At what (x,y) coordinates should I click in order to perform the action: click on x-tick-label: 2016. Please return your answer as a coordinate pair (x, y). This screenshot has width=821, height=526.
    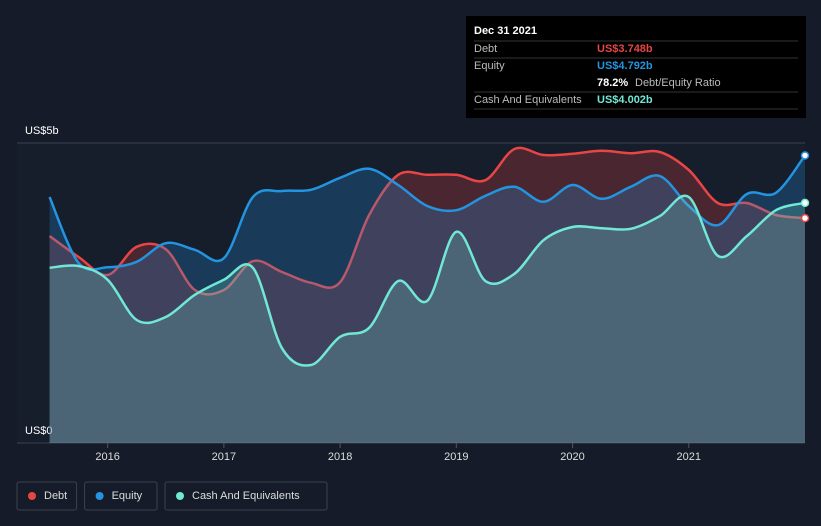
    Looking at the image, I should click on (107, 457).